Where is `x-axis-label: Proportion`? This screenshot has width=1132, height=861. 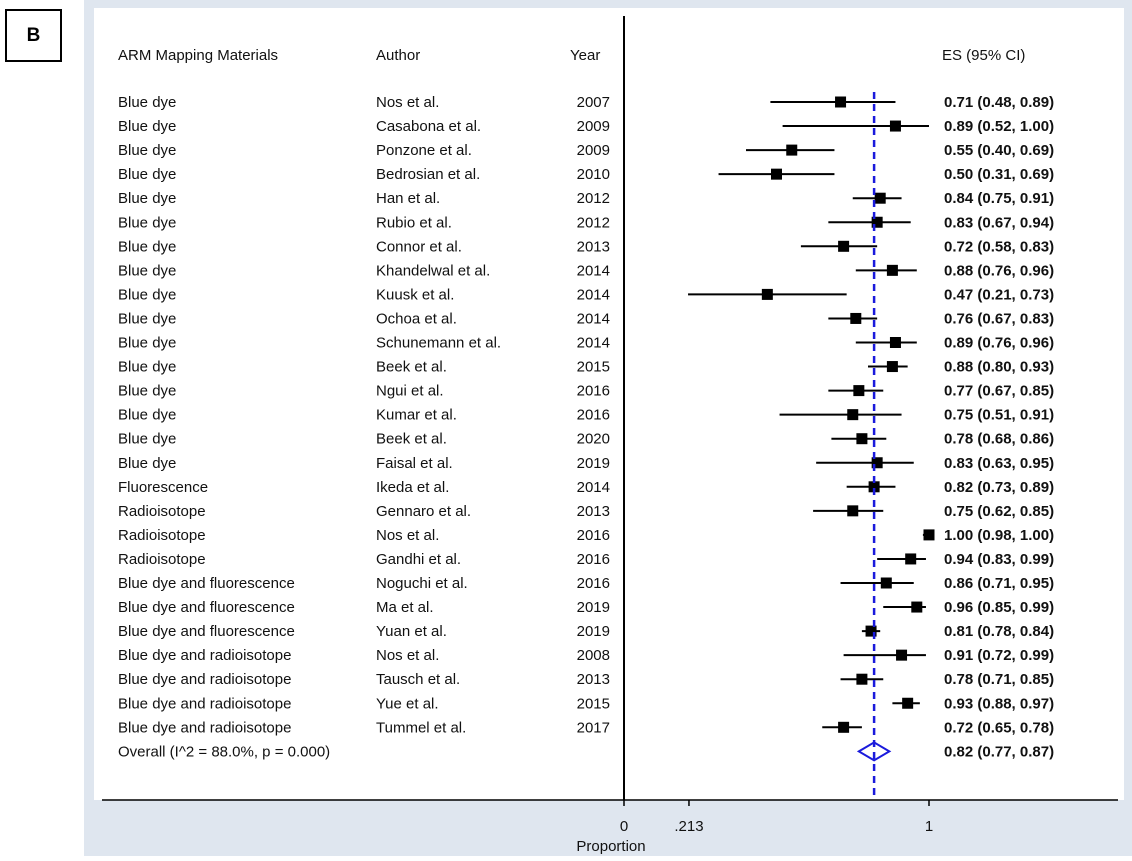 x-axis-label: Proportion is located at coordinates (610, 846).